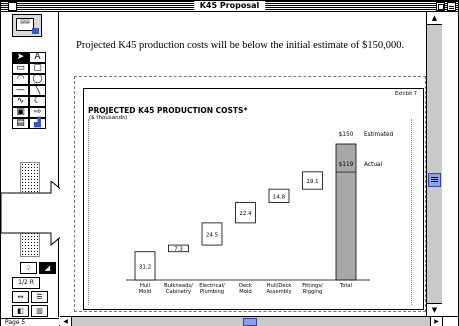 This screenshot has width=459, height=326. Describe the element at coordinates (20, 297) in the screenshot. I see `arrow-style-icon: ↔` at that location.